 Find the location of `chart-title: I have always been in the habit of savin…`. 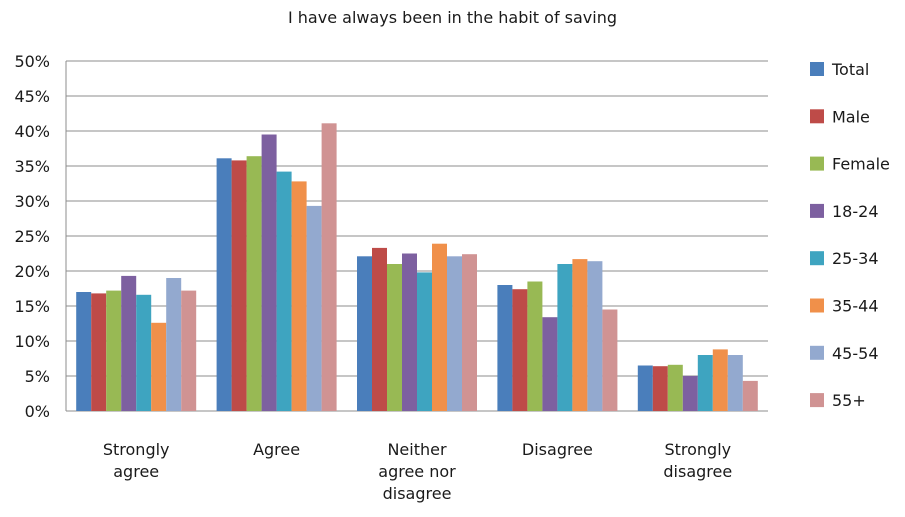

chart-title: I have always been in the habit of savin… is located at coordinates (452, 17).